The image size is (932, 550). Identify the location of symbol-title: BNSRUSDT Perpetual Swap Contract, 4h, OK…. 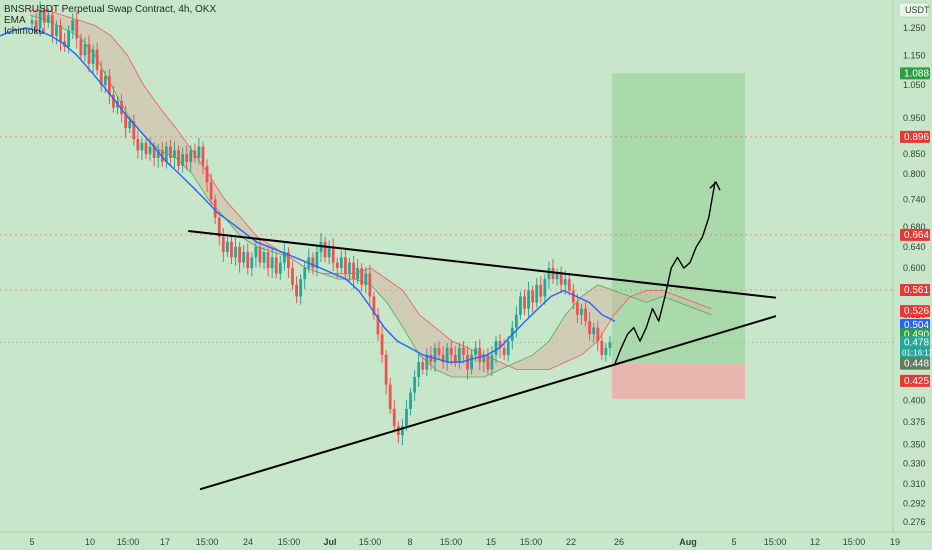
(110, 9).